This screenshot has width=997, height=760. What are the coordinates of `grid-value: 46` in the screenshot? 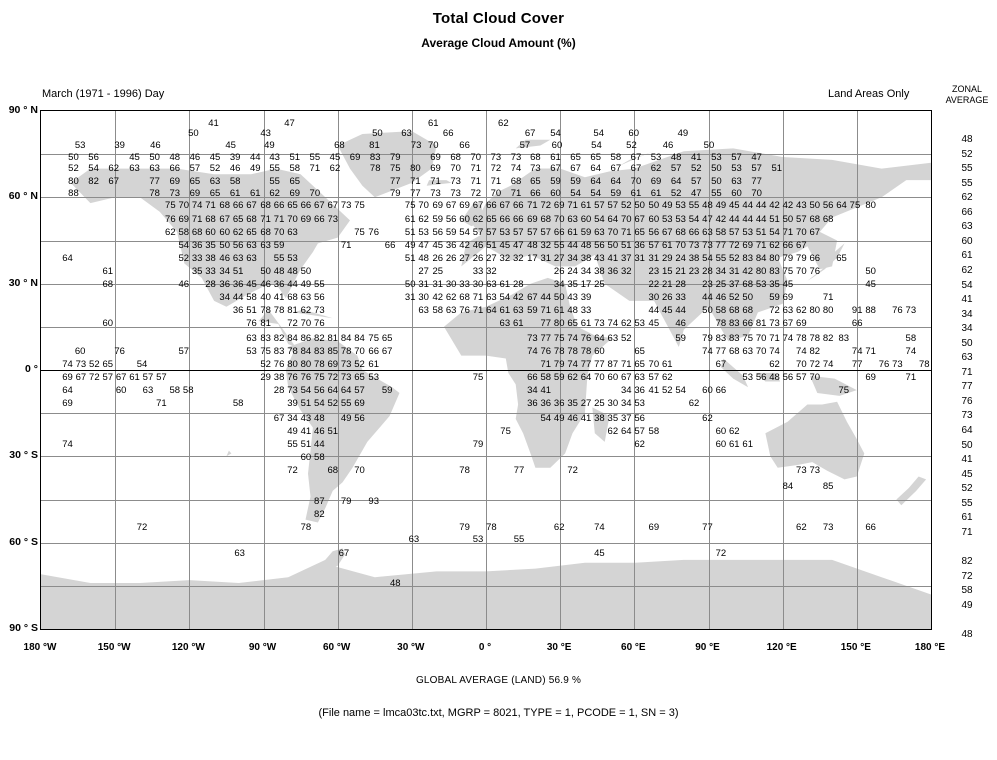 It's located at (235, 168).